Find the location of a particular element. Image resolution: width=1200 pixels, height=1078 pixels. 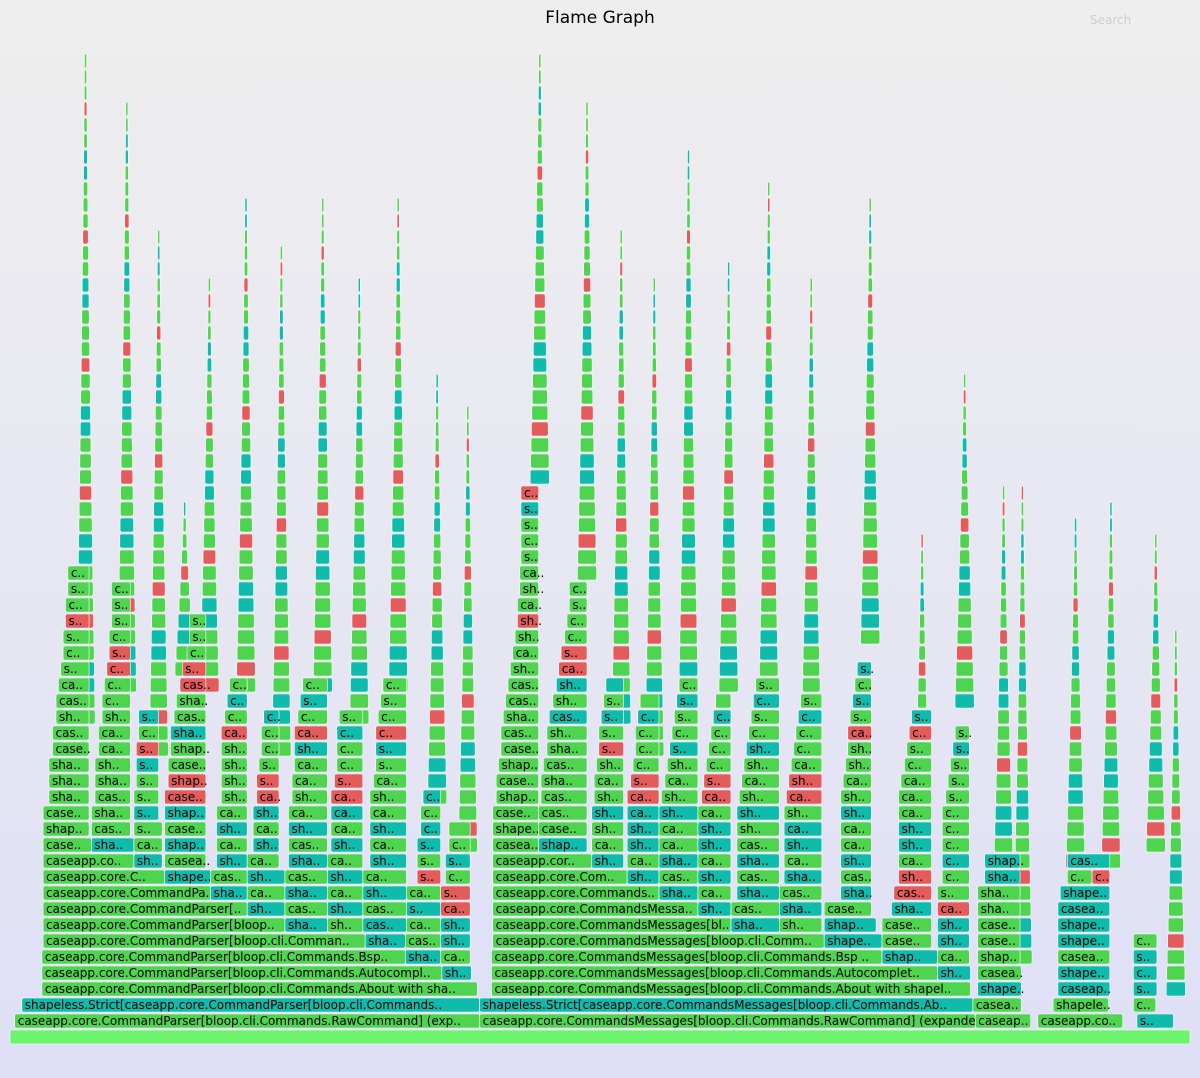

flame-frame-tower-12-53-rect is located at coordinates (540, 189).